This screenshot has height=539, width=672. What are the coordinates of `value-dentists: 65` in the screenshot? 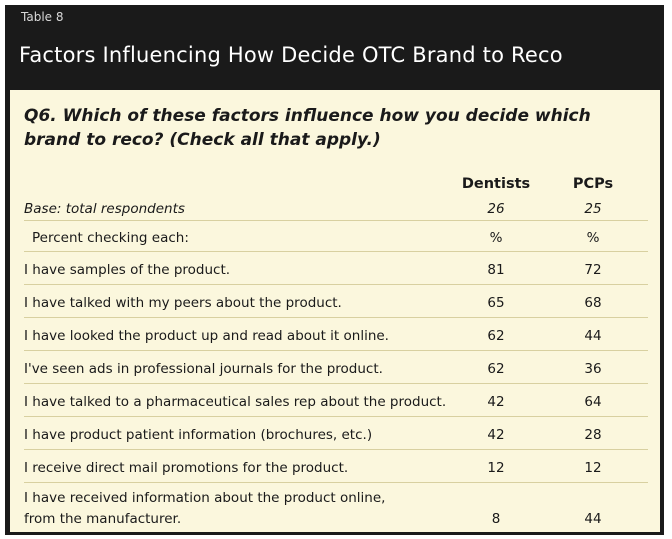 It's located at (496, 303).